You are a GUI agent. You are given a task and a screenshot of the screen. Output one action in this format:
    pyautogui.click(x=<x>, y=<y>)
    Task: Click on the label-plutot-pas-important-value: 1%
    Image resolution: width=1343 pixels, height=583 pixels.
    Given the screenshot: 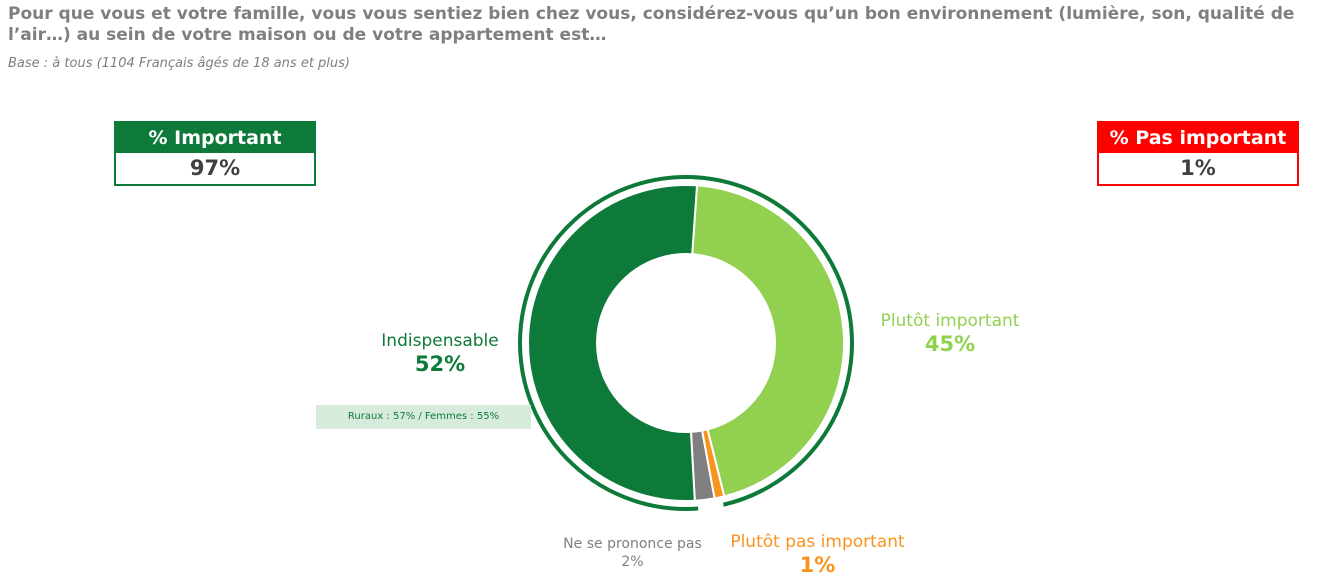 What is the action you would take?
    pyautogui.click(x=817, y=565)
    